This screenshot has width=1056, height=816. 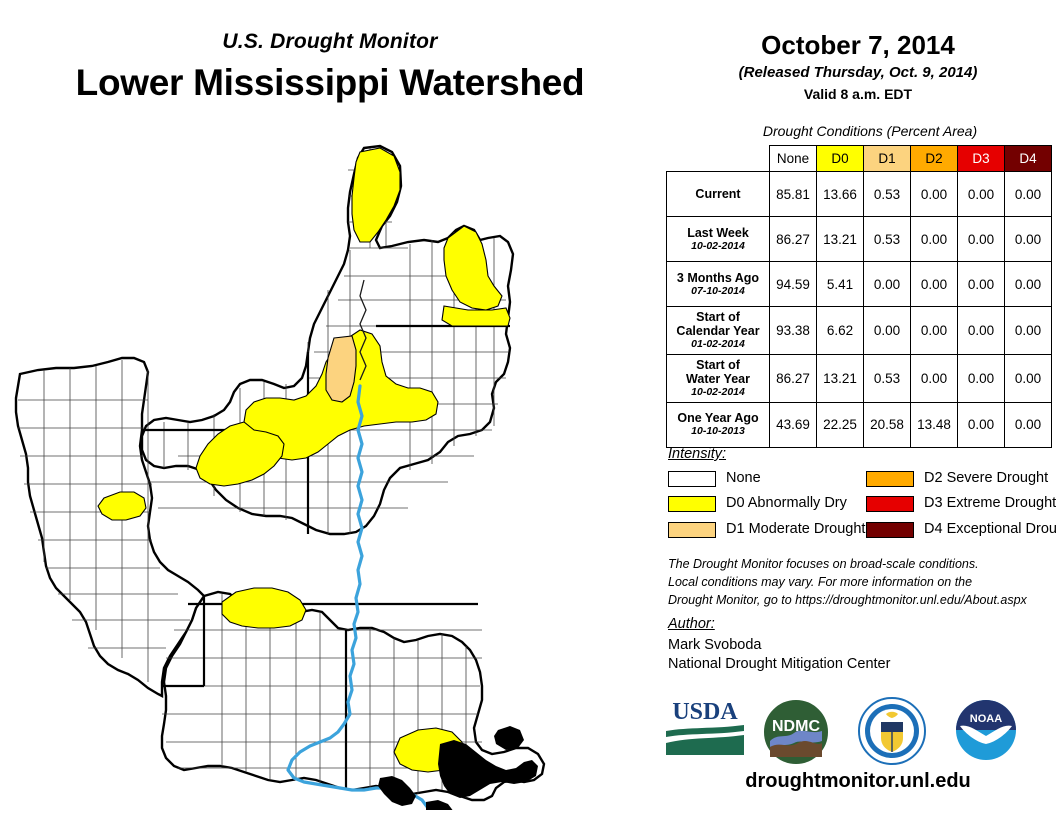 I want to click on cell-one-year-d1: 20.58, so click(x=887, y=424).